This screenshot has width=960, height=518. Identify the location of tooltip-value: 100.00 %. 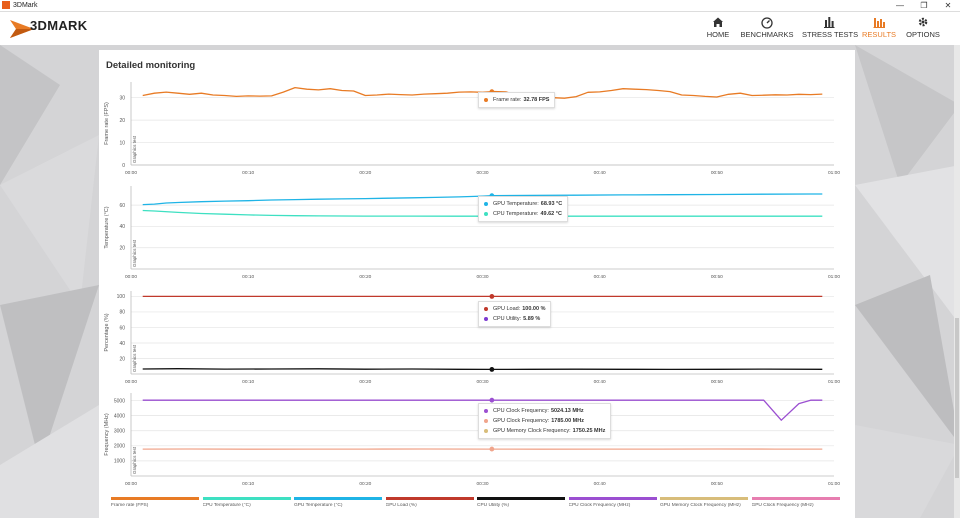
(534, 309).